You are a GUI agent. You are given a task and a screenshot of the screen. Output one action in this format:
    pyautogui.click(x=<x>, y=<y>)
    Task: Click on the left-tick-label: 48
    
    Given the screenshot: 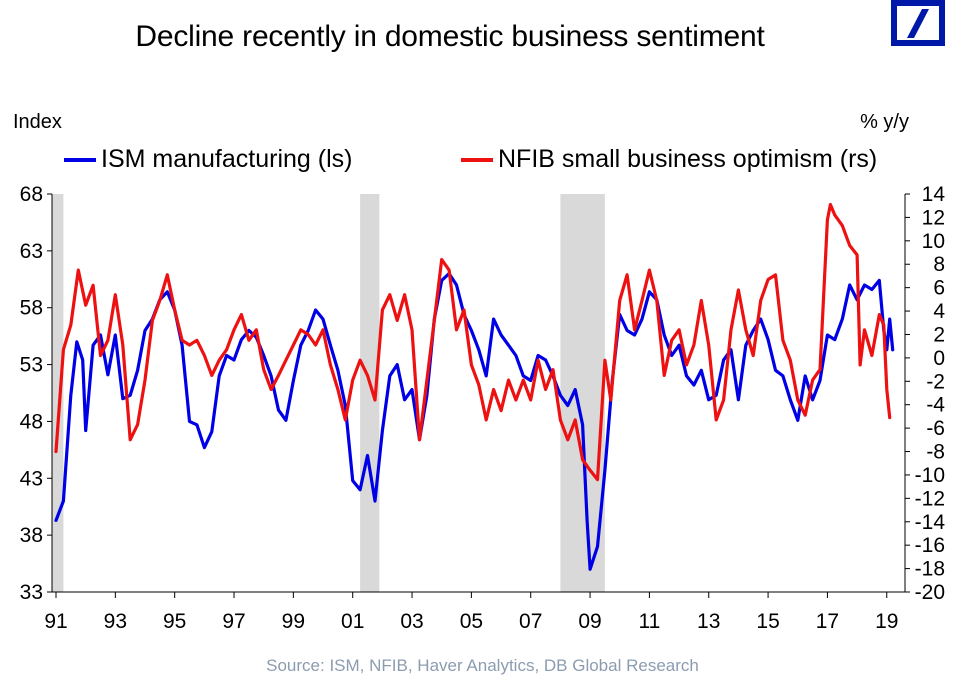 What is the action you would take?
    pyautogui.click(x=31, y=421)
    